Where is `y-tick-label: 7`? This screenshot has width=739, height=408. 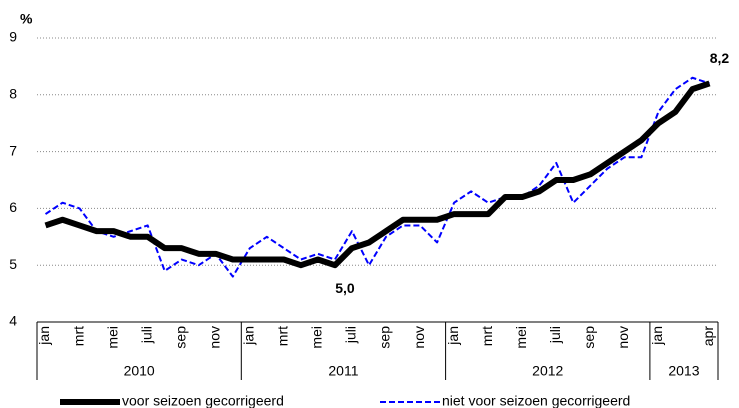
y-tick-label: 7 is located at coordinates (13, 150).